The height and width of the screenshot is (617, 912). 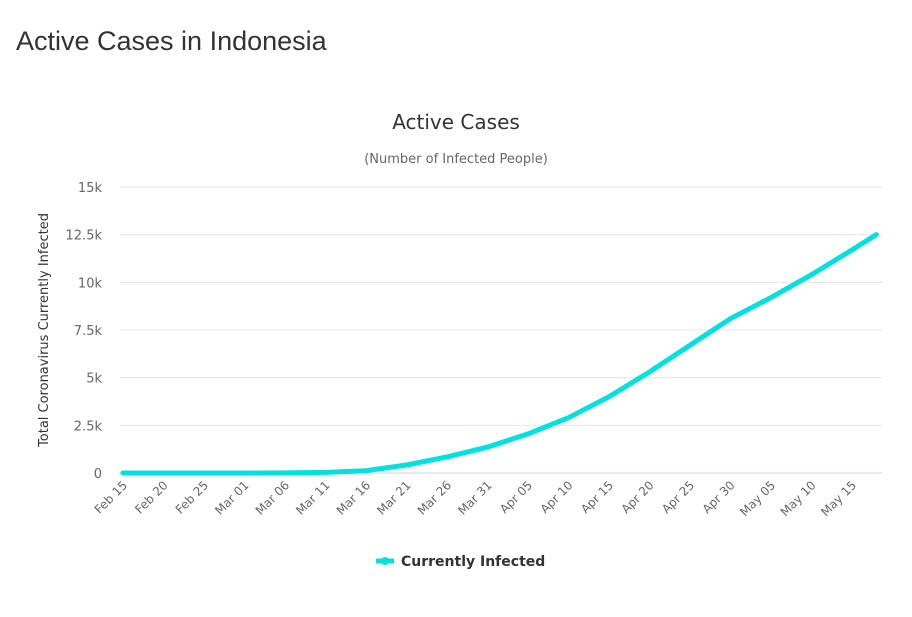 I want to click on y-tick-label: 2.5k, so click(x=88, y=426).